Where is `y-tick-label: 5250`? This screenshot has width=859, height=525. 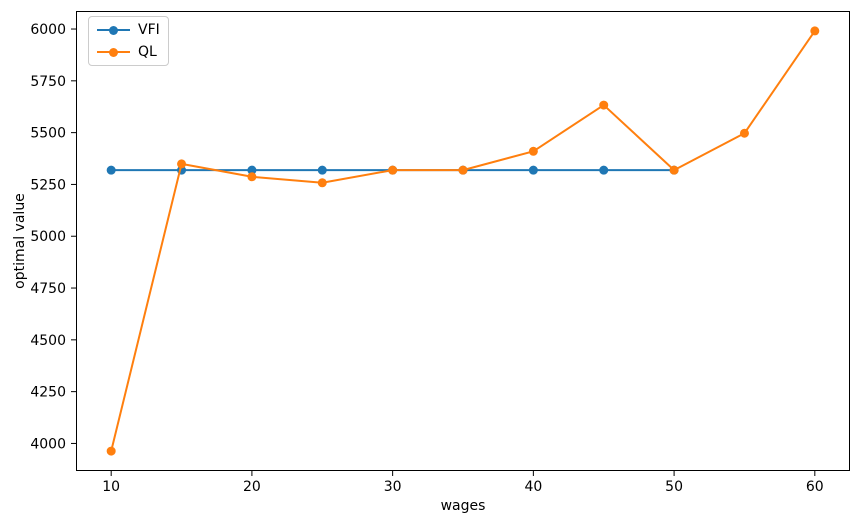
y-tick-label: 5250 is located at coordinates (48, 185).